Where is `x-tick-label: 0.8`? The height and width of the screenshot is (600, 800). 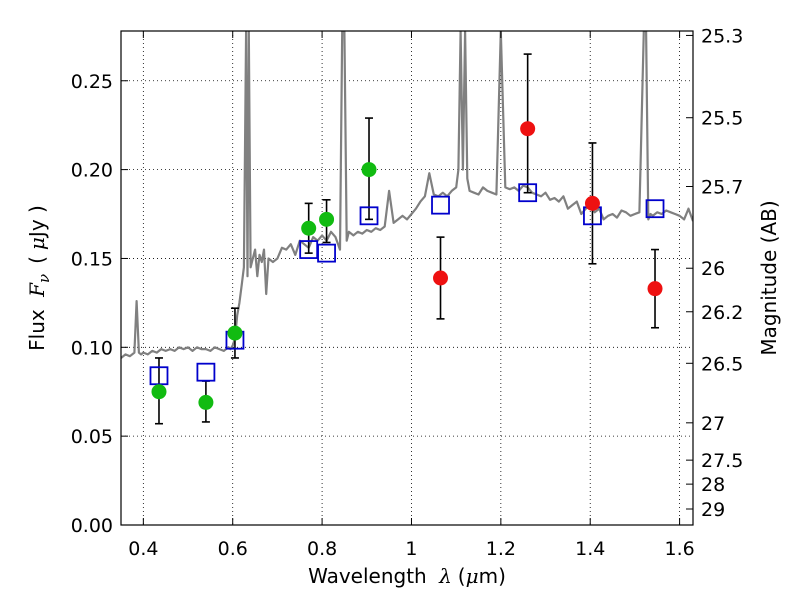 x-tick-label: 0.8 is located at coordinates (322, 549).